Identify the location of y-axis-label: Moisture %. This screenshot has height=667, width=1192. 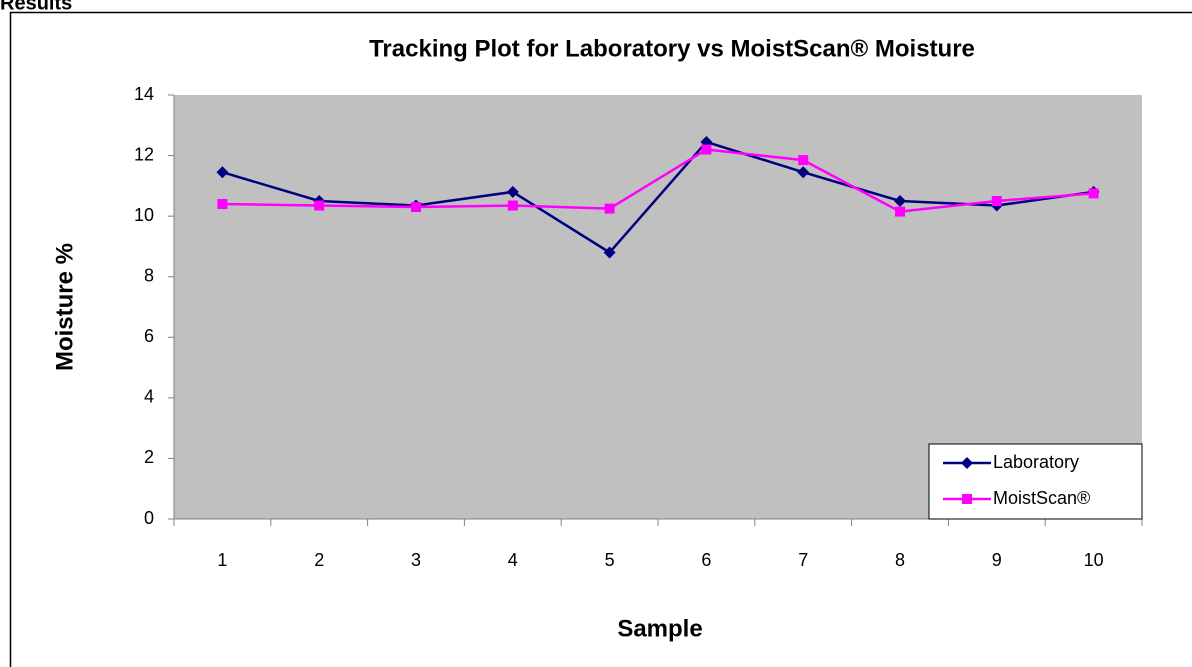
(64, 307).